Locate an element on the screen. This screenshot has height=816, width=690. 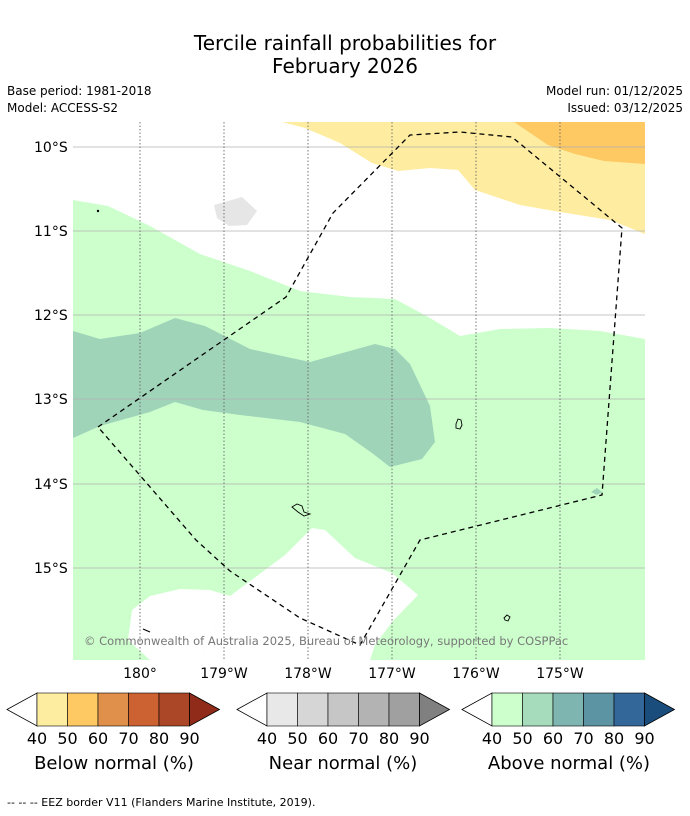
near-normal-caption: Near normal (%) is located at coordinates (343, 763).